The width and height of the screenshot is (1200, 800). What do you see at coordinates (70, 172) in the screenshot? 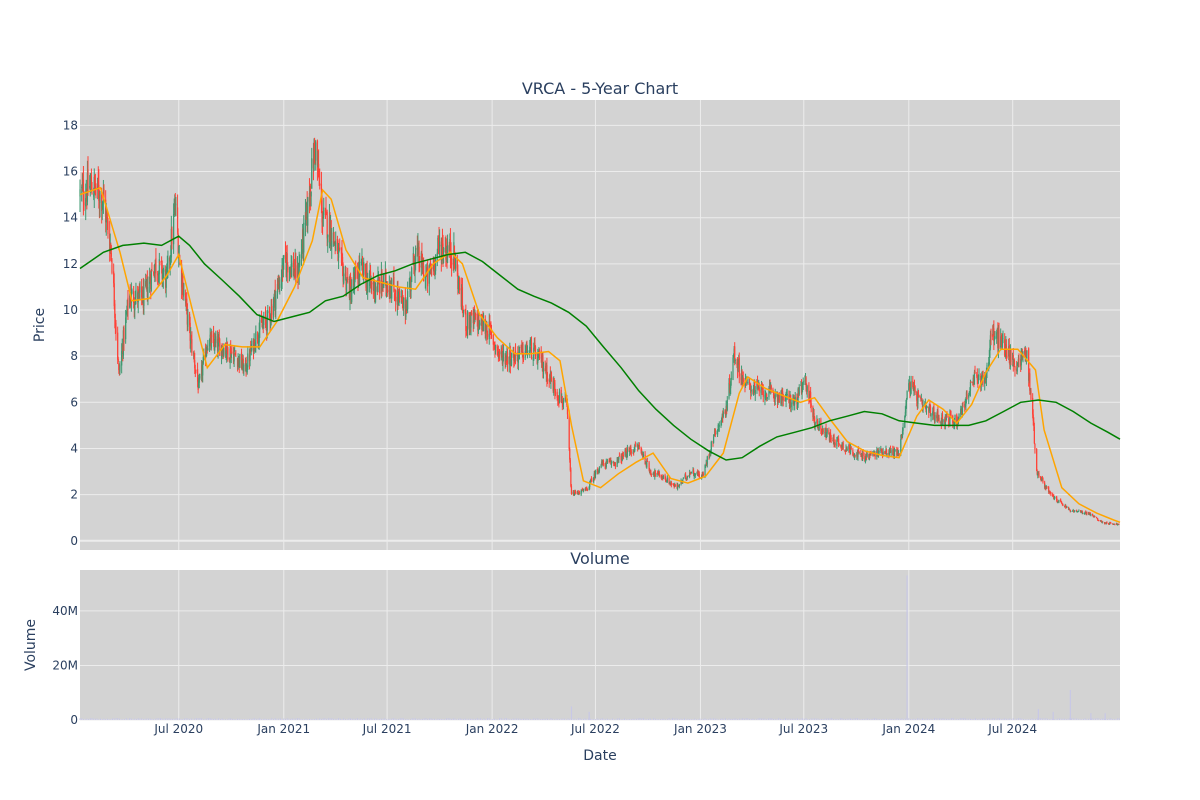
I see `price-tick-label: 16` at bounding box center [70, 172].